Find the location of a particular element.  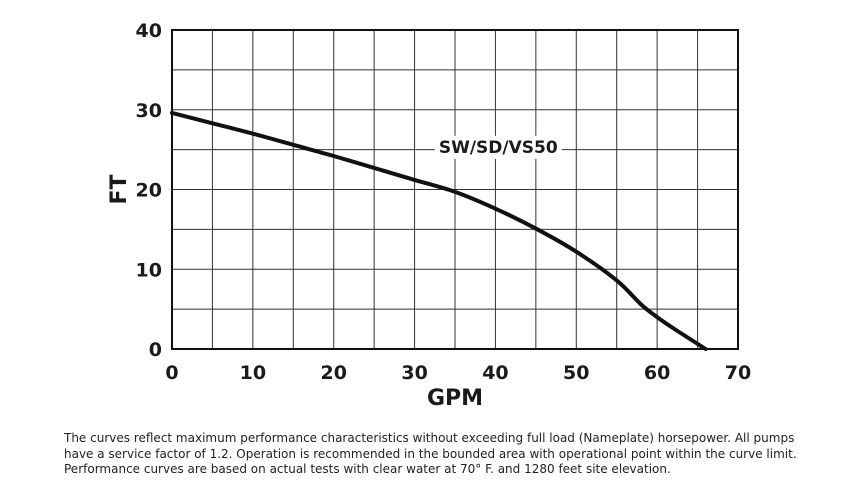

x-tick-label: 10 is located at coordinates (253, 373).